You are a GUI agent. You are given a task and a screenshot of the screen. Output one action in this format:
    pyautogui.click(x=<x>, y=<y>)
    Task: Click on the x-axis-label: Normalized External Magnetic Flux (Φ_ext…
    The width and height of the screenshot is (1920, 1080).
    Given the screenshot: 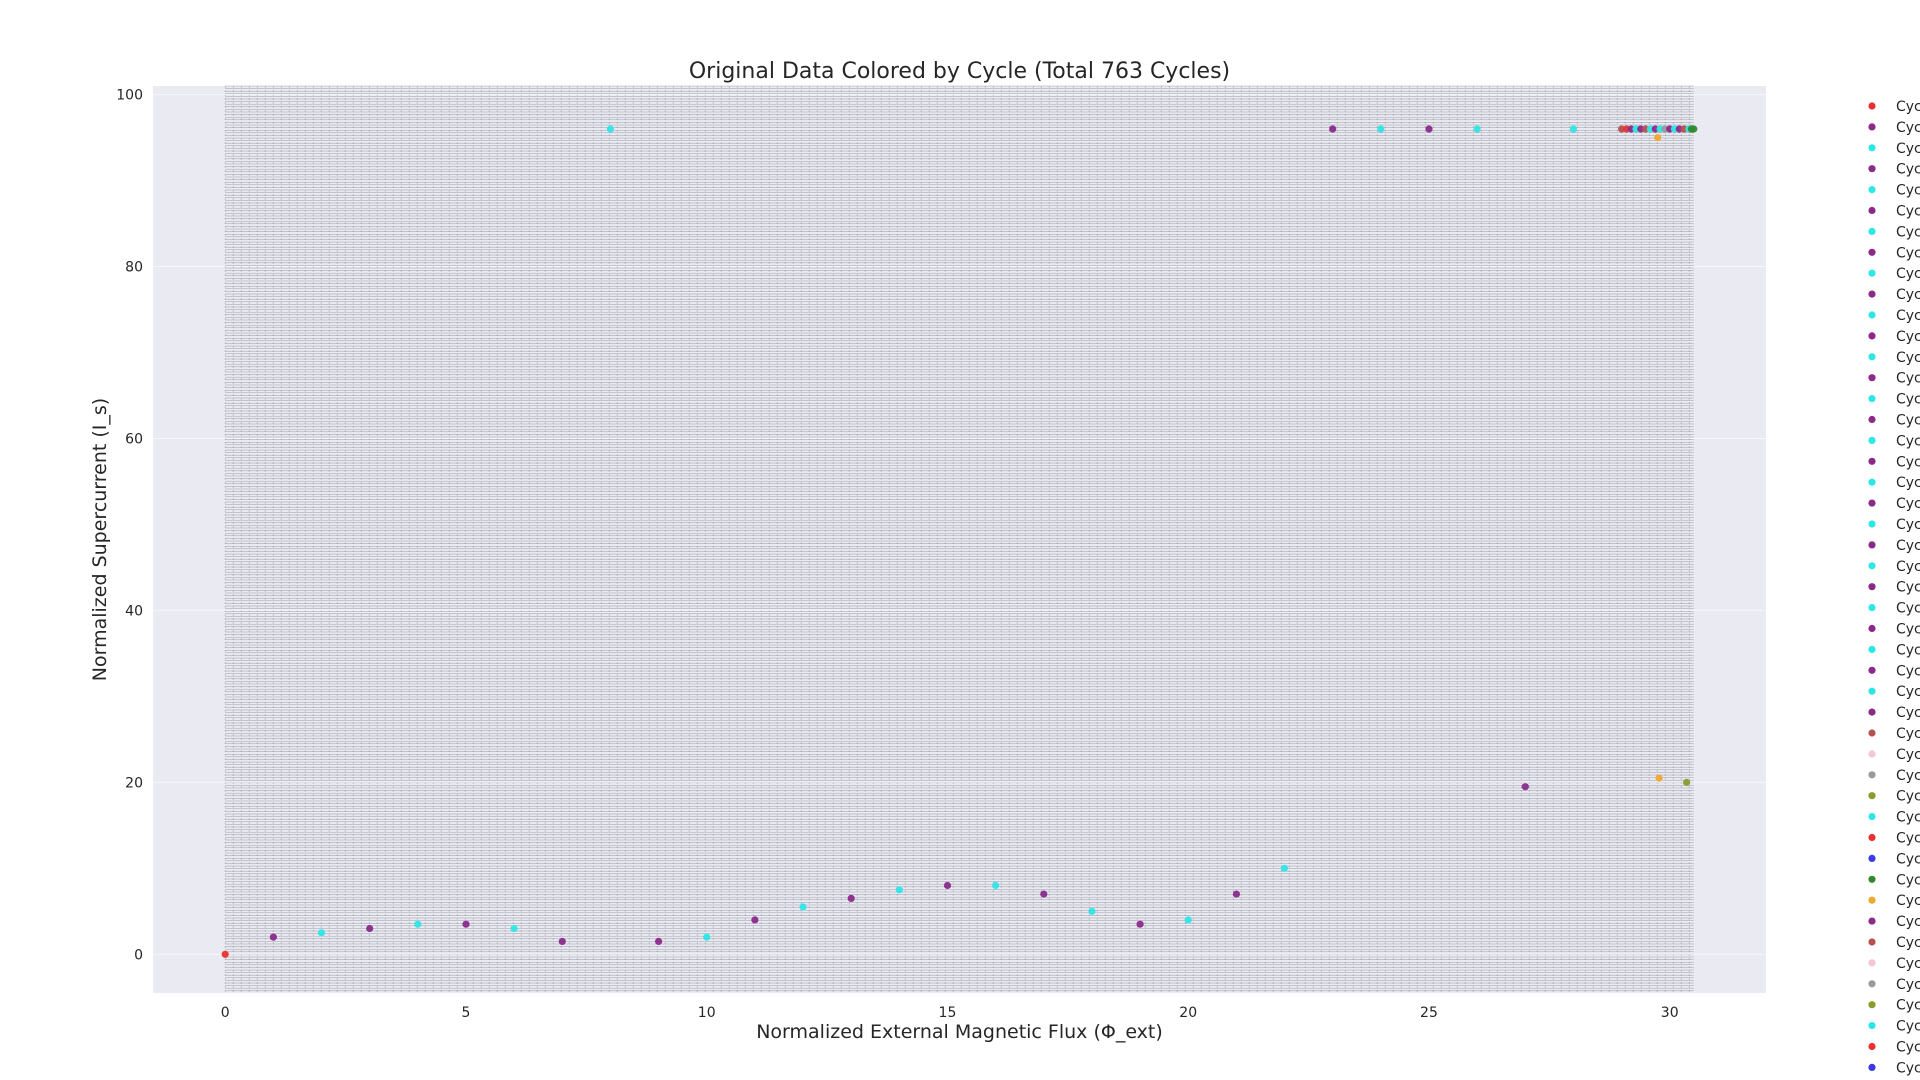 What is the action you would take?
    pyautogui.click(x=959, y=1032)
    